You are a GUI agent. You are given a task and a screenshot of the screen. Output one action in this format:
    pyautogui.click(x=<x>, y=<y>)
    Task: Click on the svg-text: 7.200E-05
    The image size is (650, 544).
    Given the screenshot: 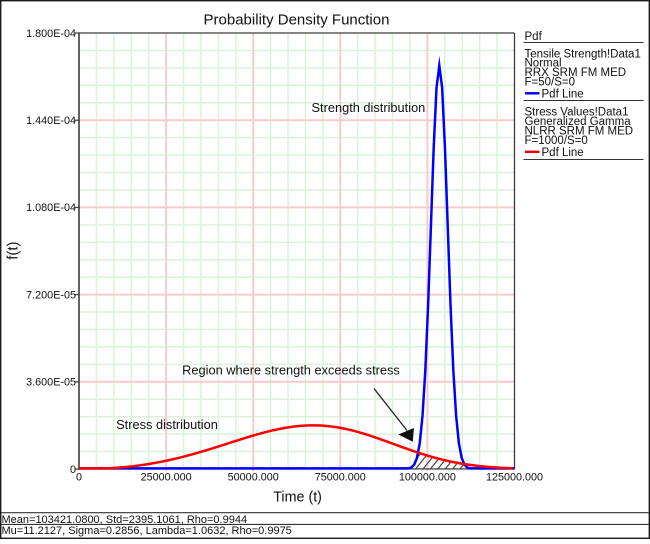 What is the action you would take?
    pyautogui.click(x=51, y=295)
    